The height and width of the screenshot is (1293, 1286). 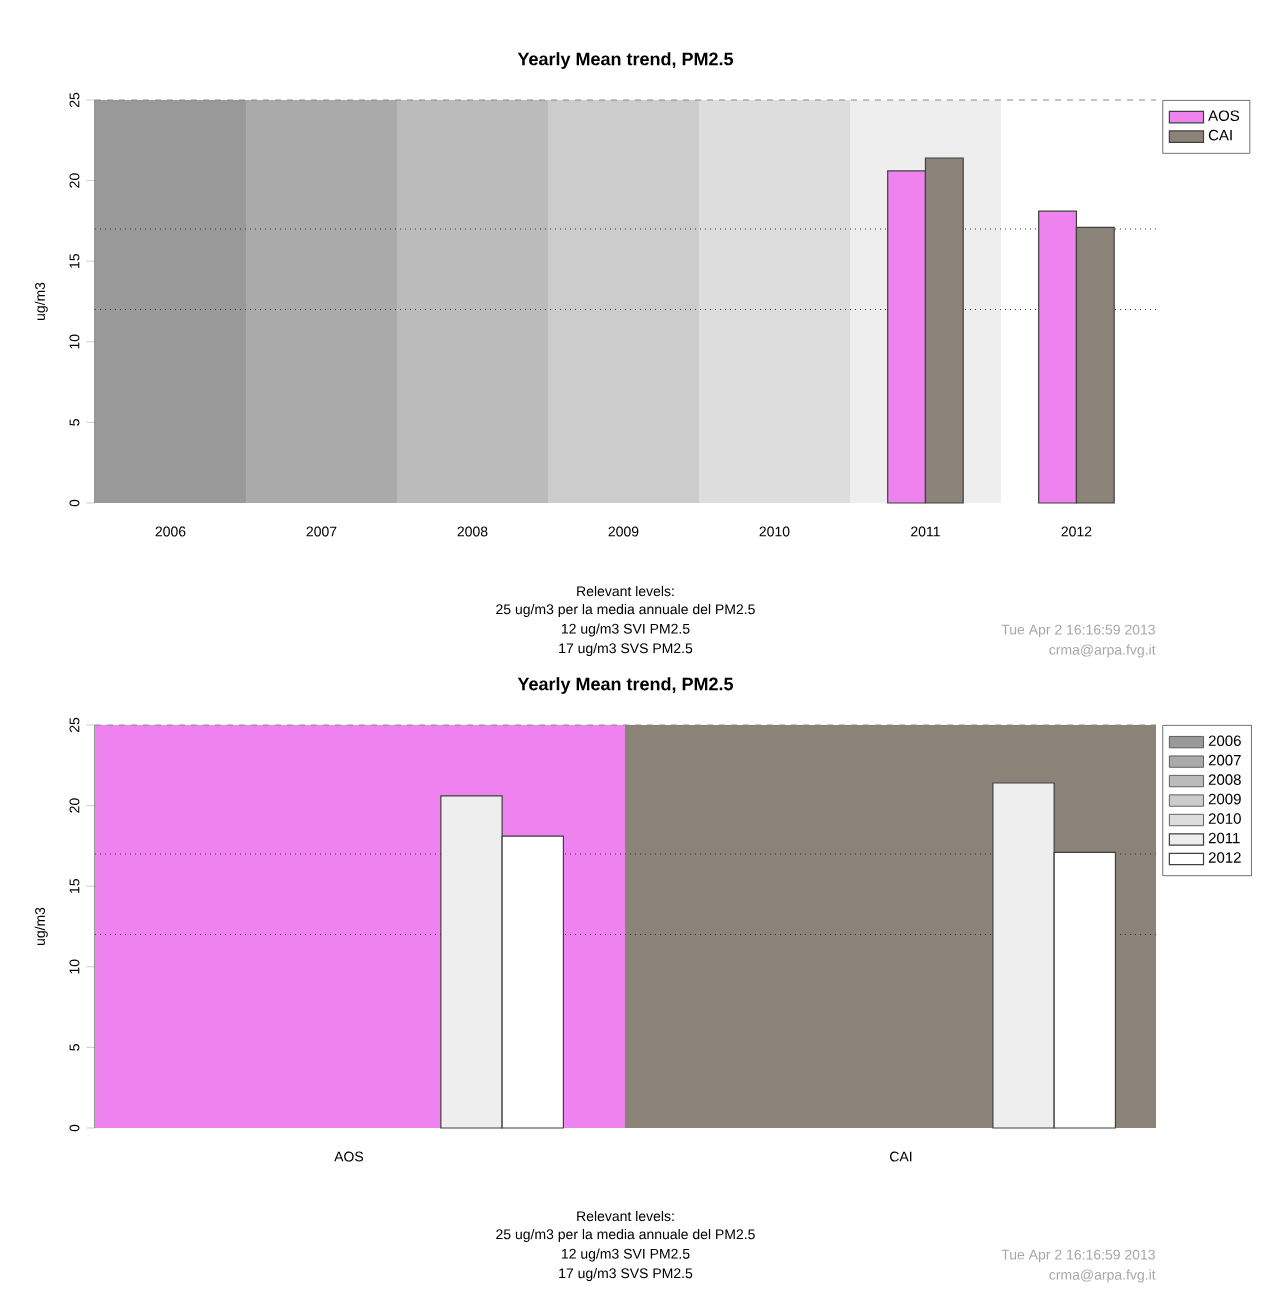 I want to click on x-tick-label: 2010, so click(x=774, y=531).